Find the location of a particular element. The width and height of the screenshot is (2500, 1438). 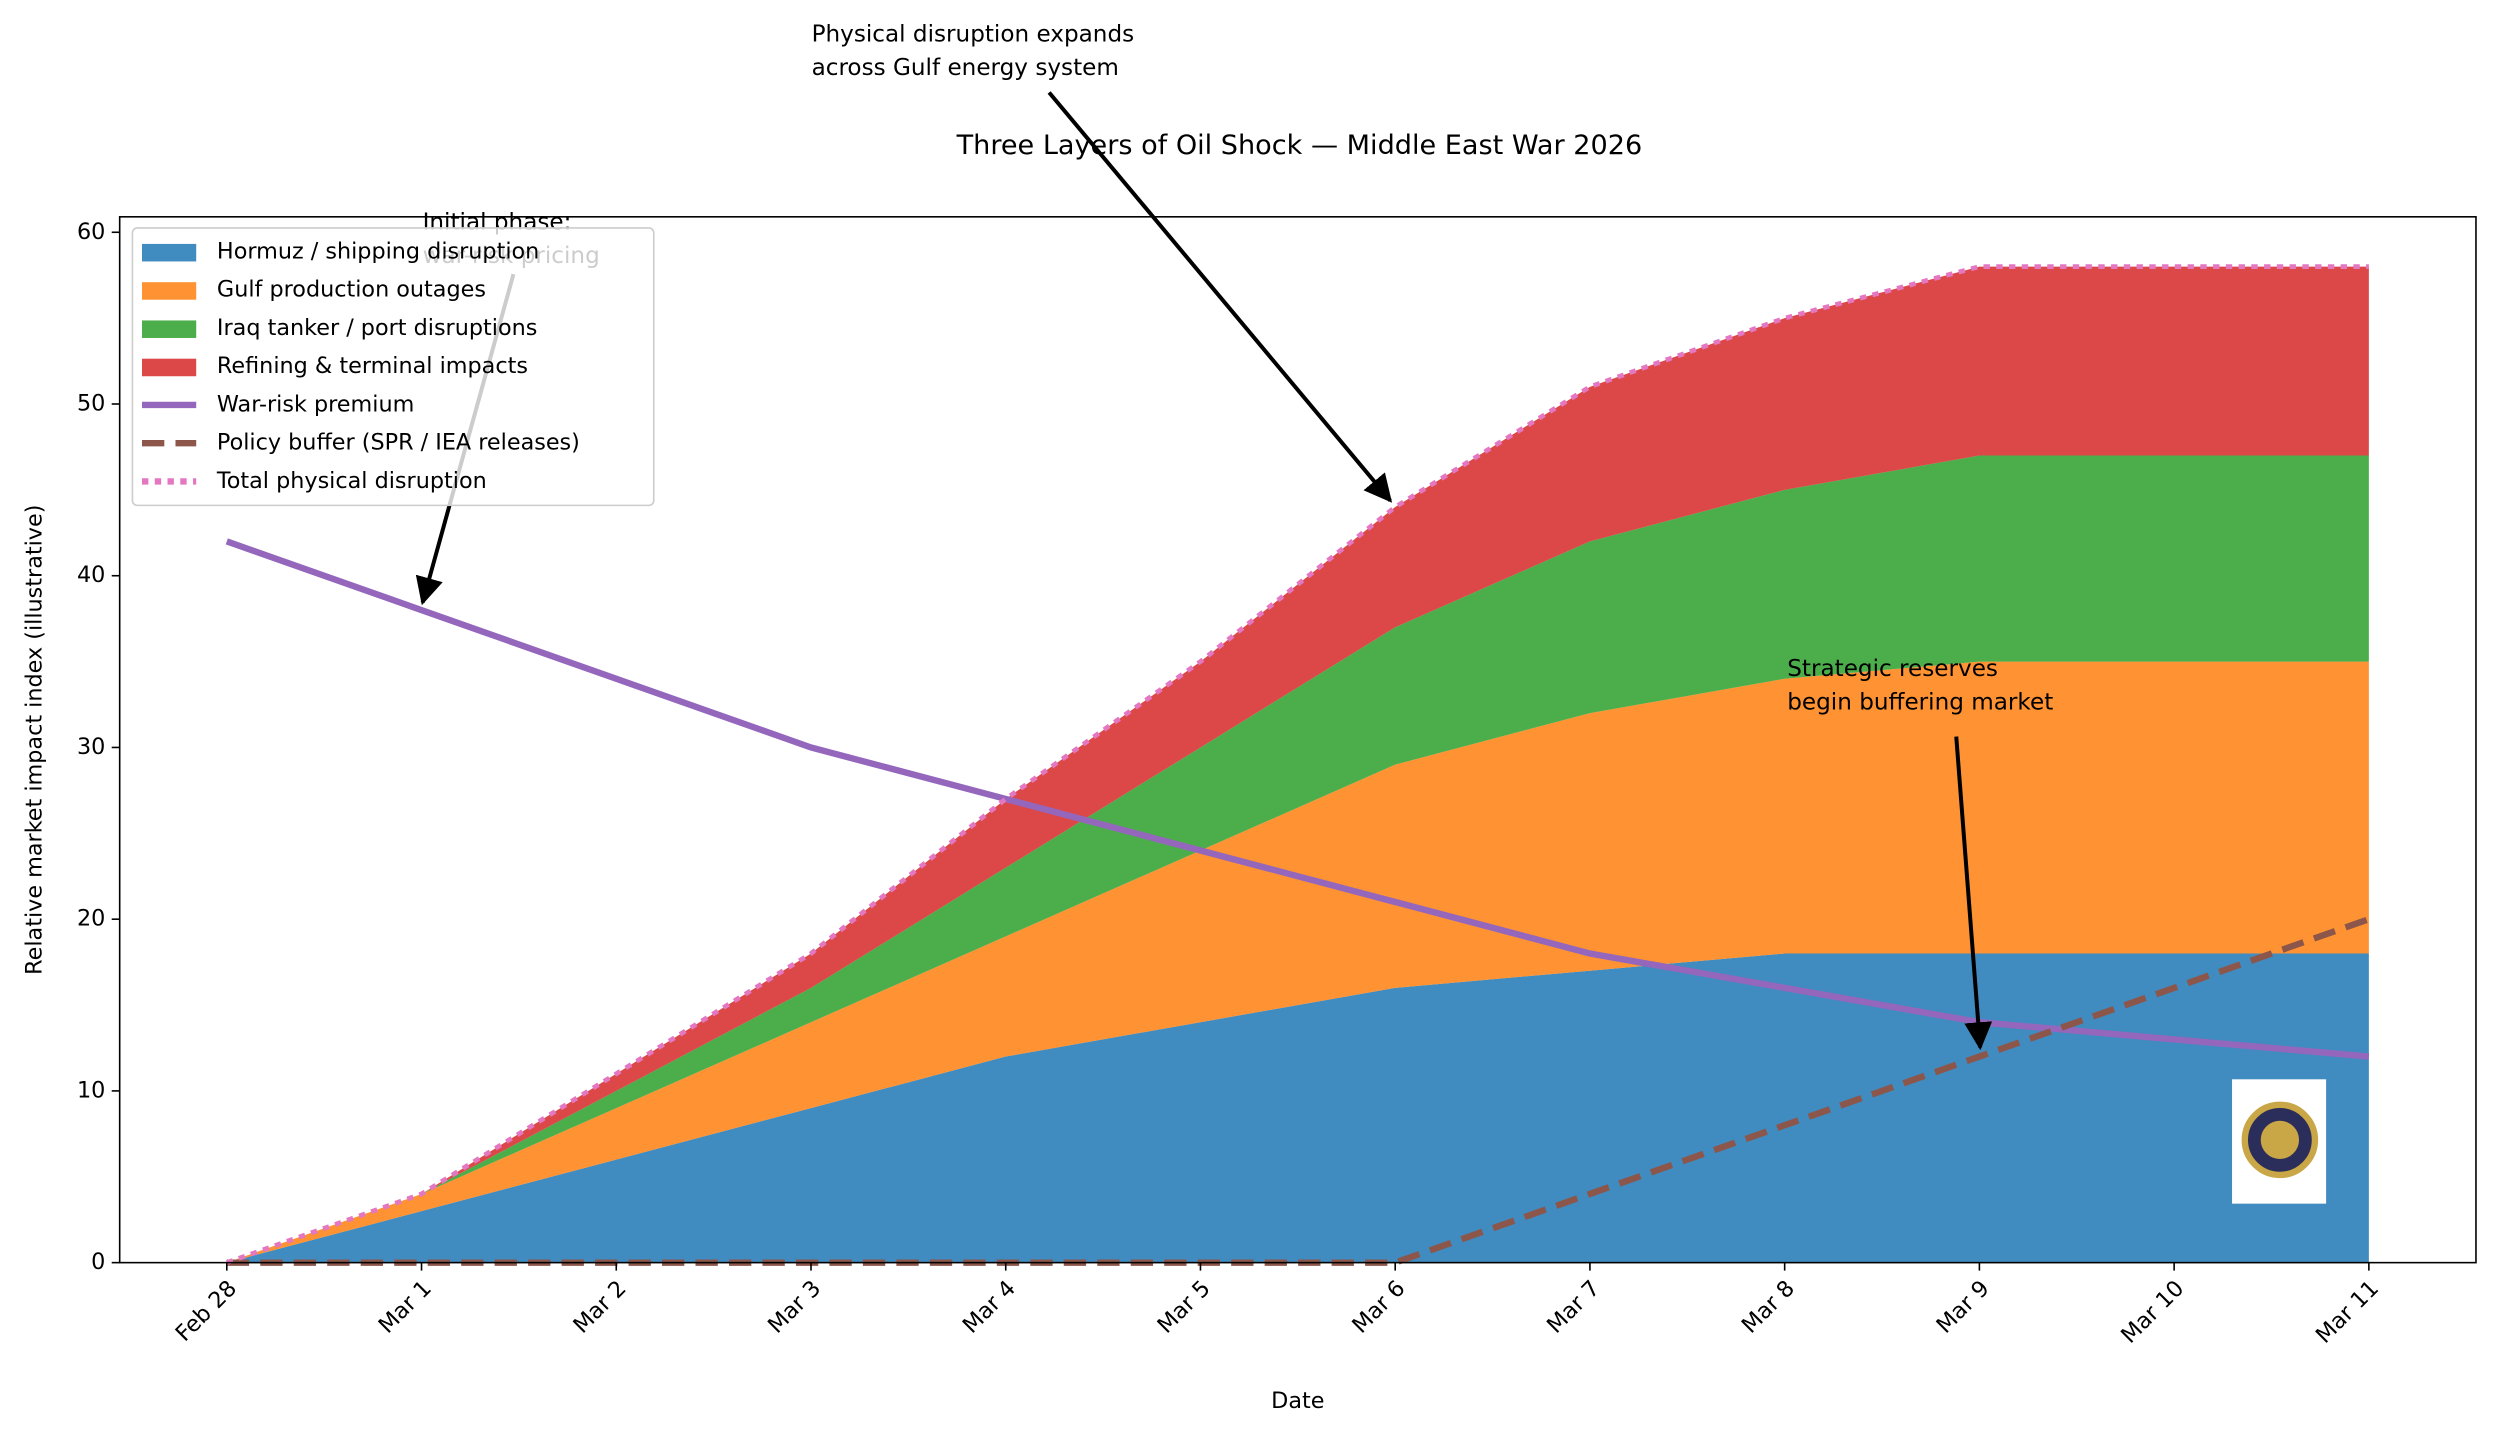

y-tick-label: 40 is located at coordinates (91, 575).